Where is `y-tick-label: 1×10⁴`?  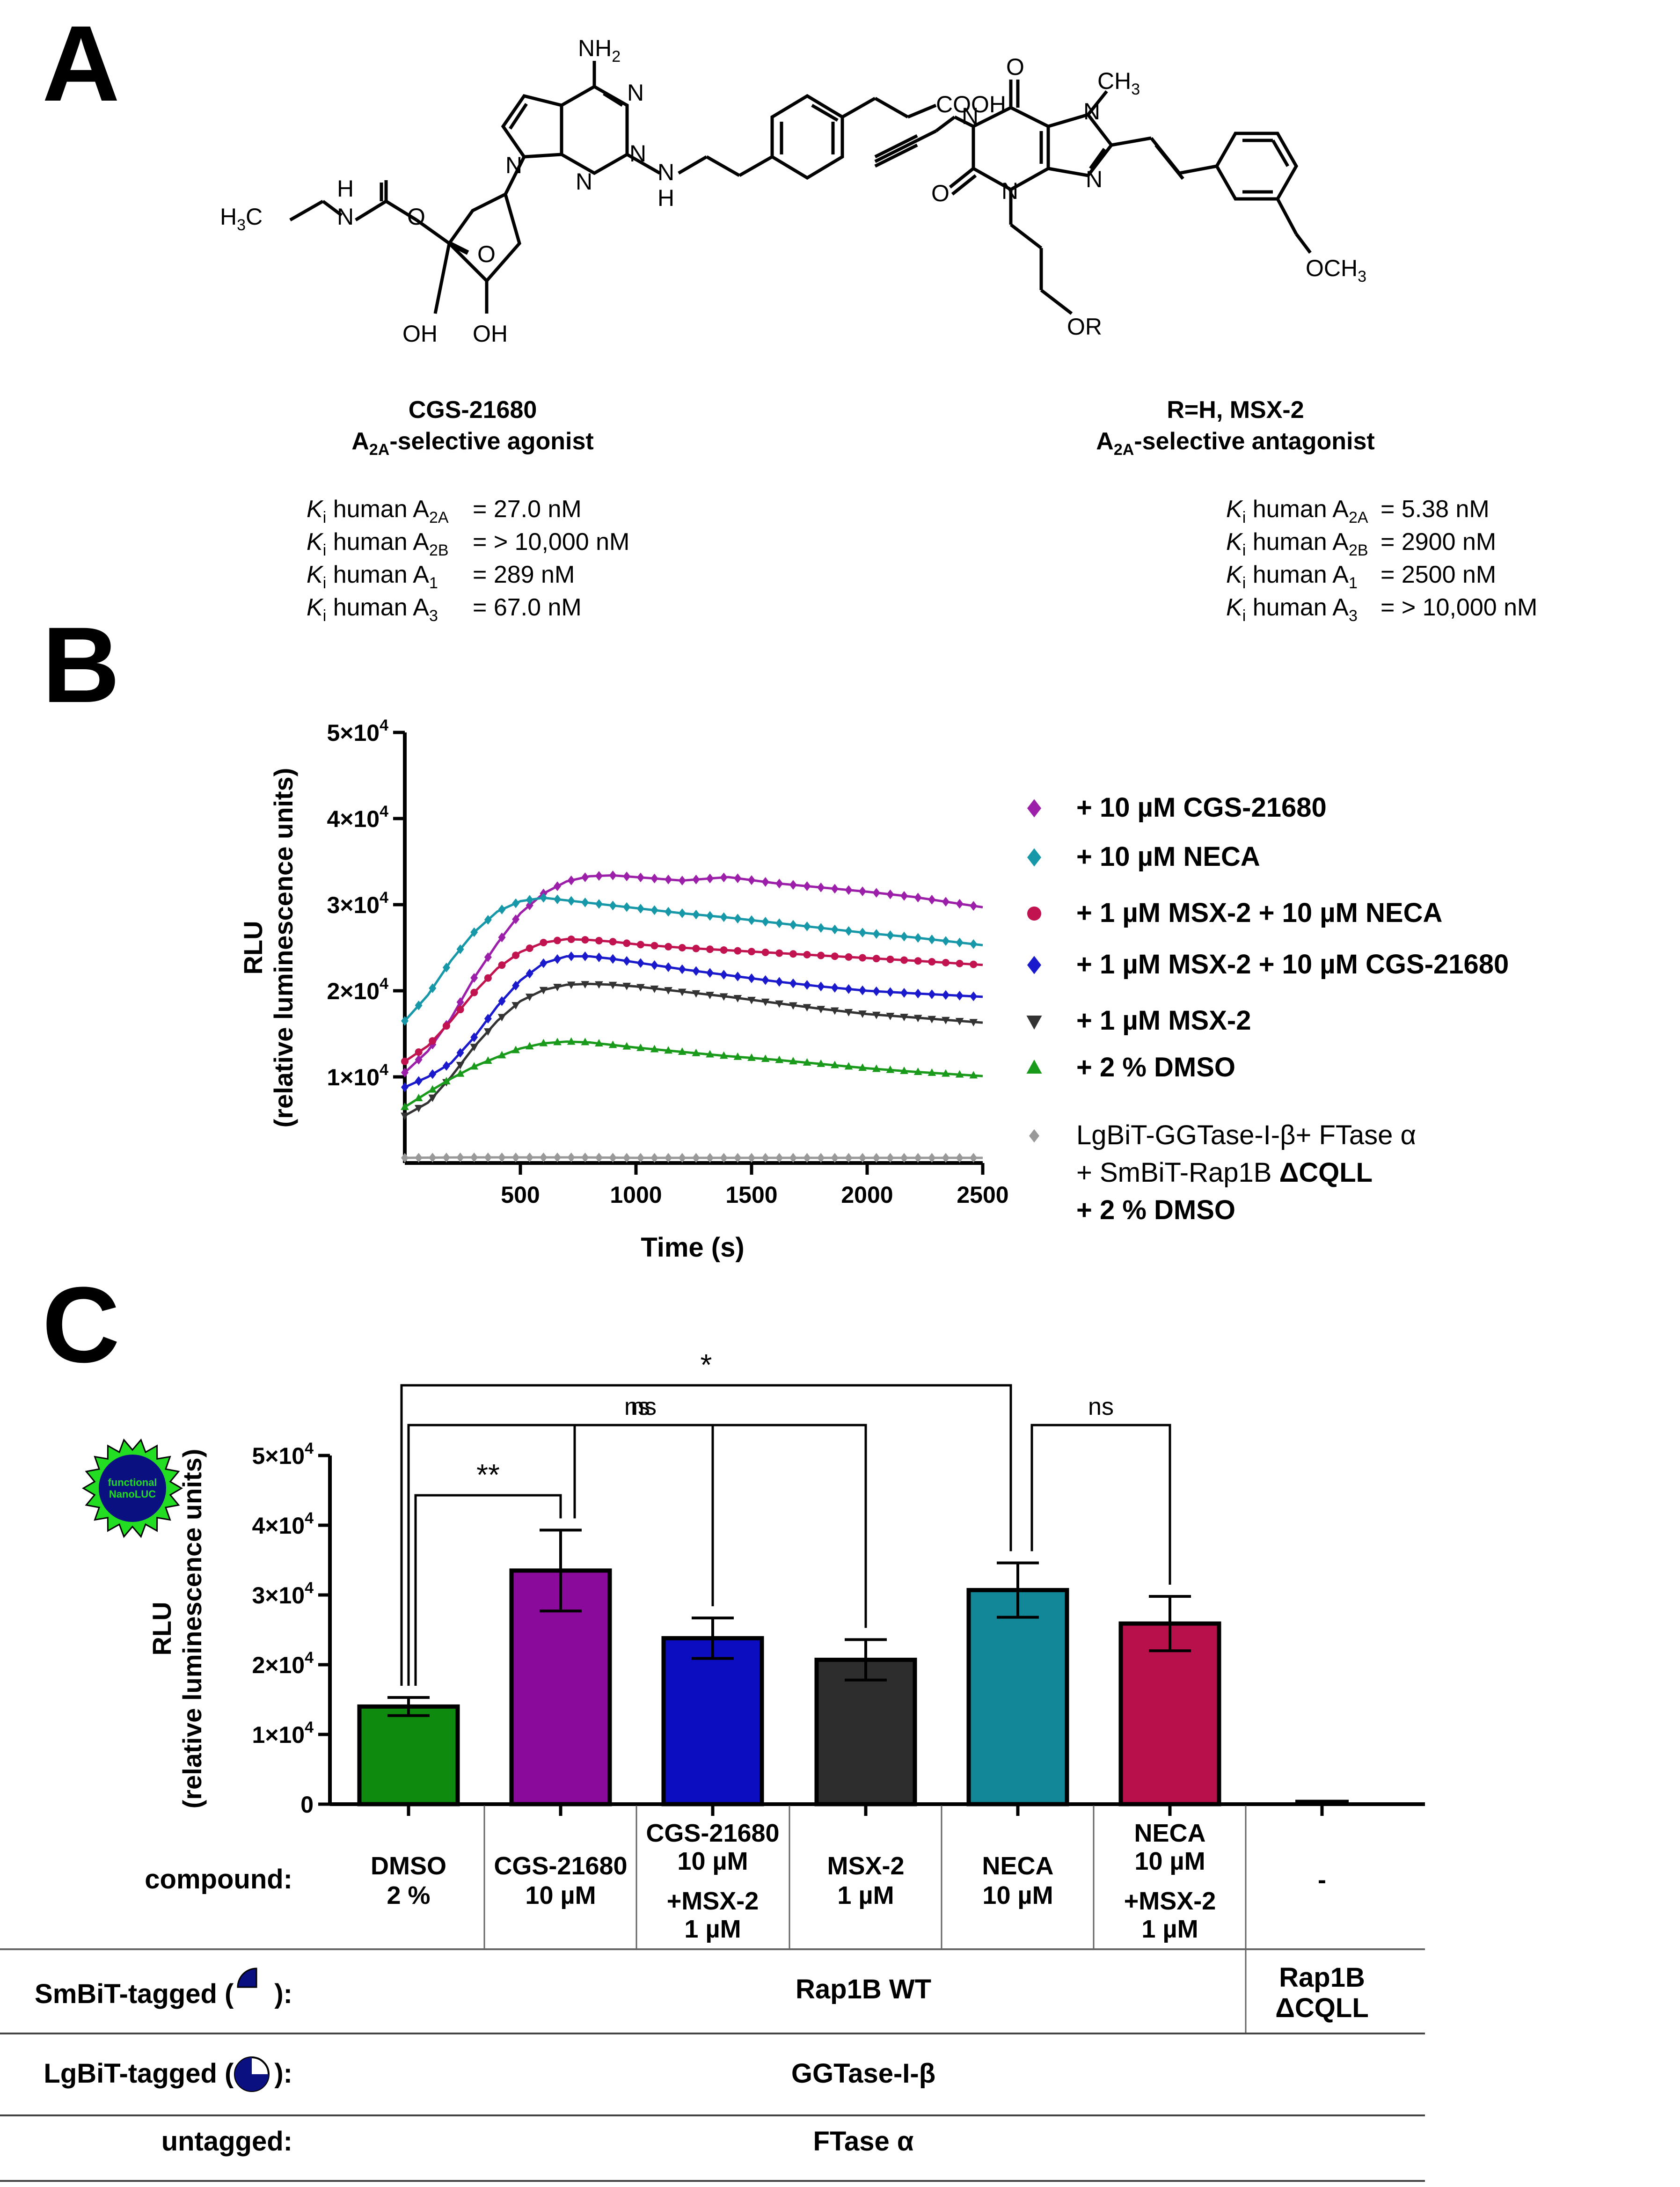 y-tick-label: 1×10⁴ is located at coordinates (283, 1733).